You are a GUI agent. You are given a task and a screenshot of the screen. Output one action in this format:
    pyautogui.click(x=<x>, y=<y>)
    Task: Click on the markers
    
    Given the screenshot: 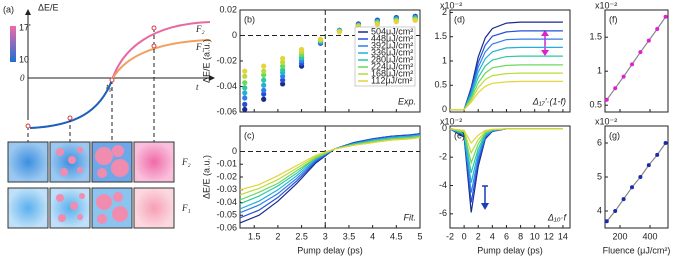 What is the action you would take?
    pyautogui.click(x=91, y=77)
    